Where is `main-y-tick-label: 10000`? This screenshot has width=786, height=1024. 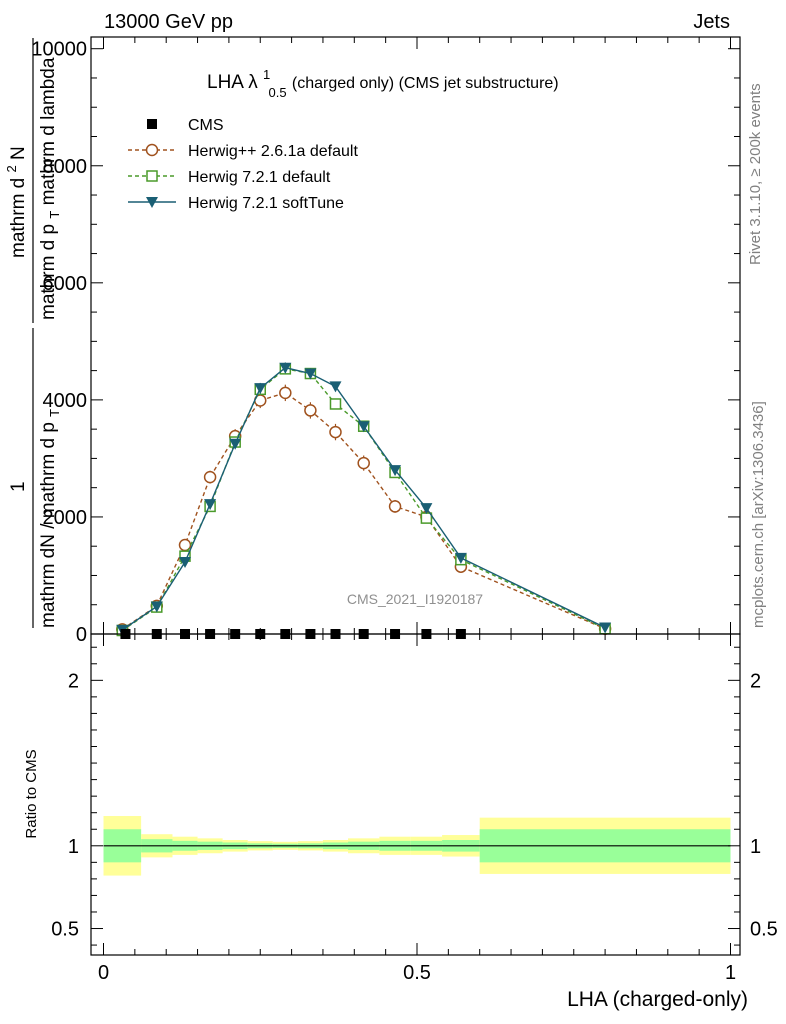 main-y-tick-label: 10000 is located at coordinates (59, 50).